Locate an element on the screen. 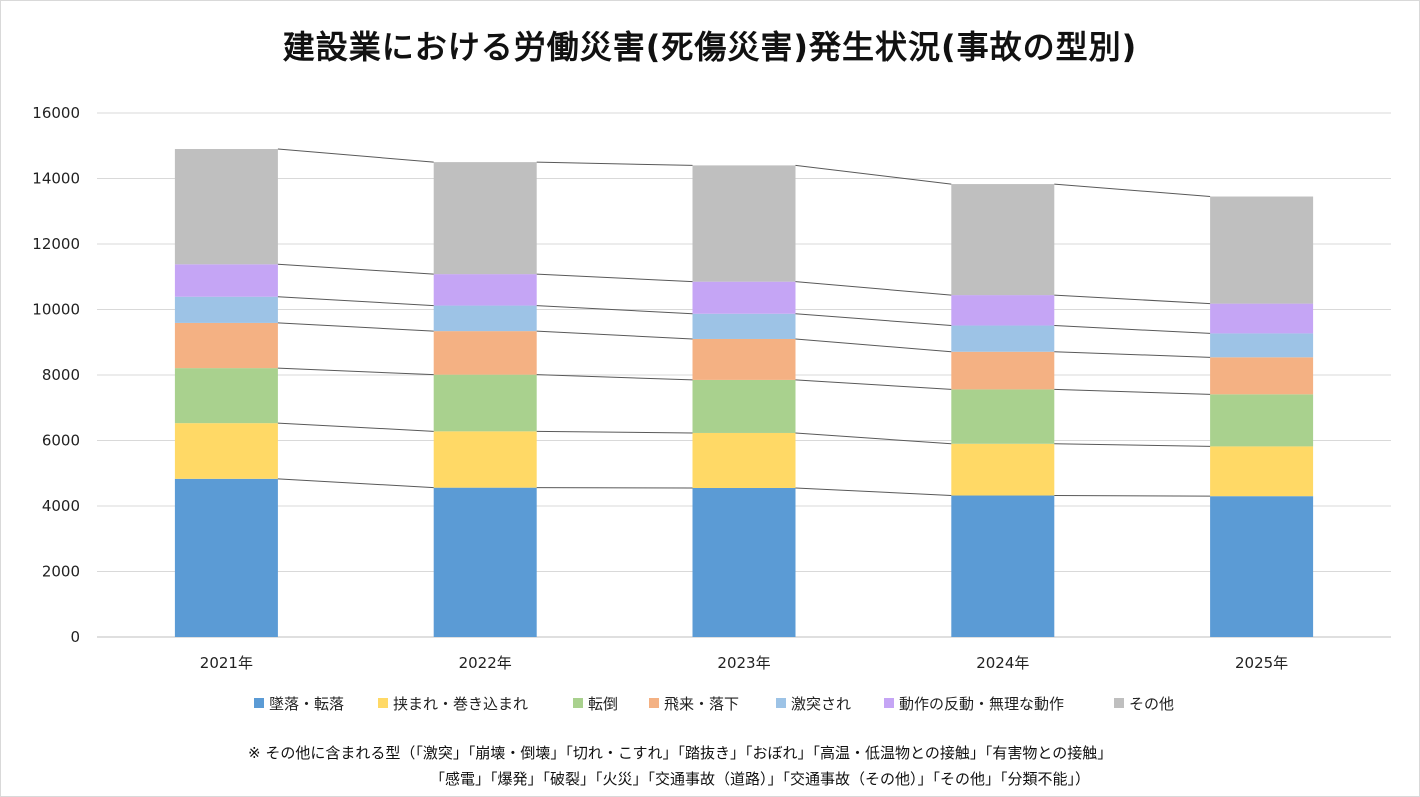 The height and width of the screenshot is (797, 1420). y-tick-label: 8000 is located at coordinates (61, 375).